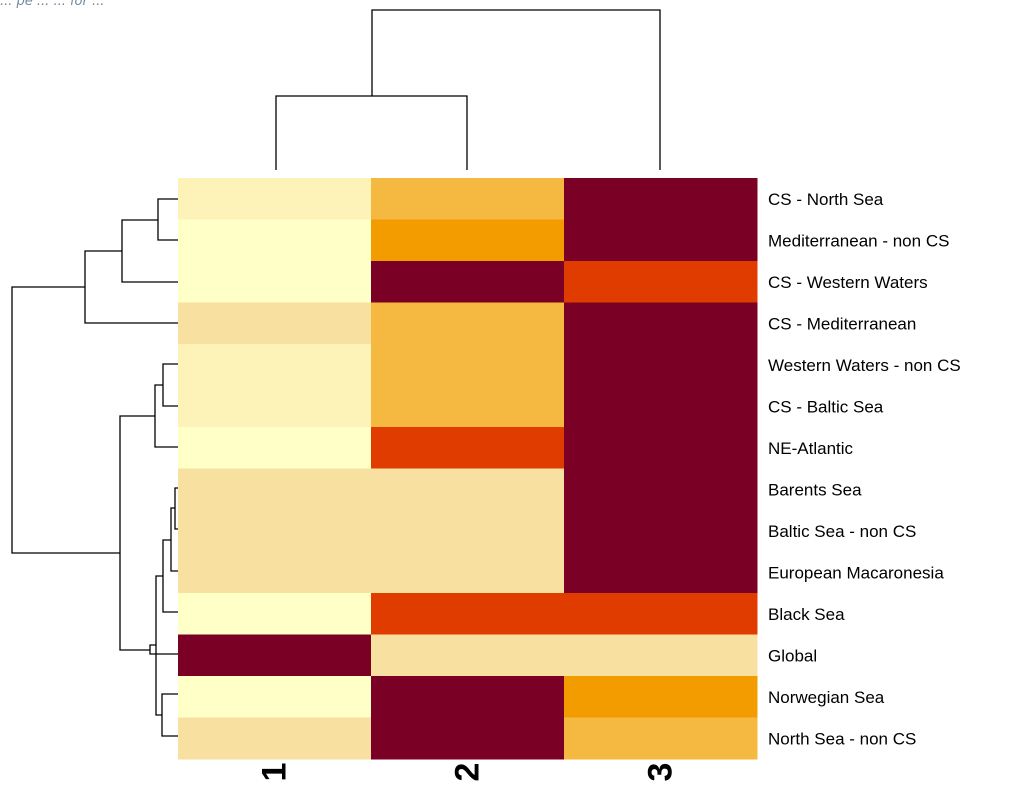 This screenshot has height=794, width=1015. Describe the element at coordinates (864, 365) in the screenshot. I see `row-label: Western Waters - non CS` at that location.